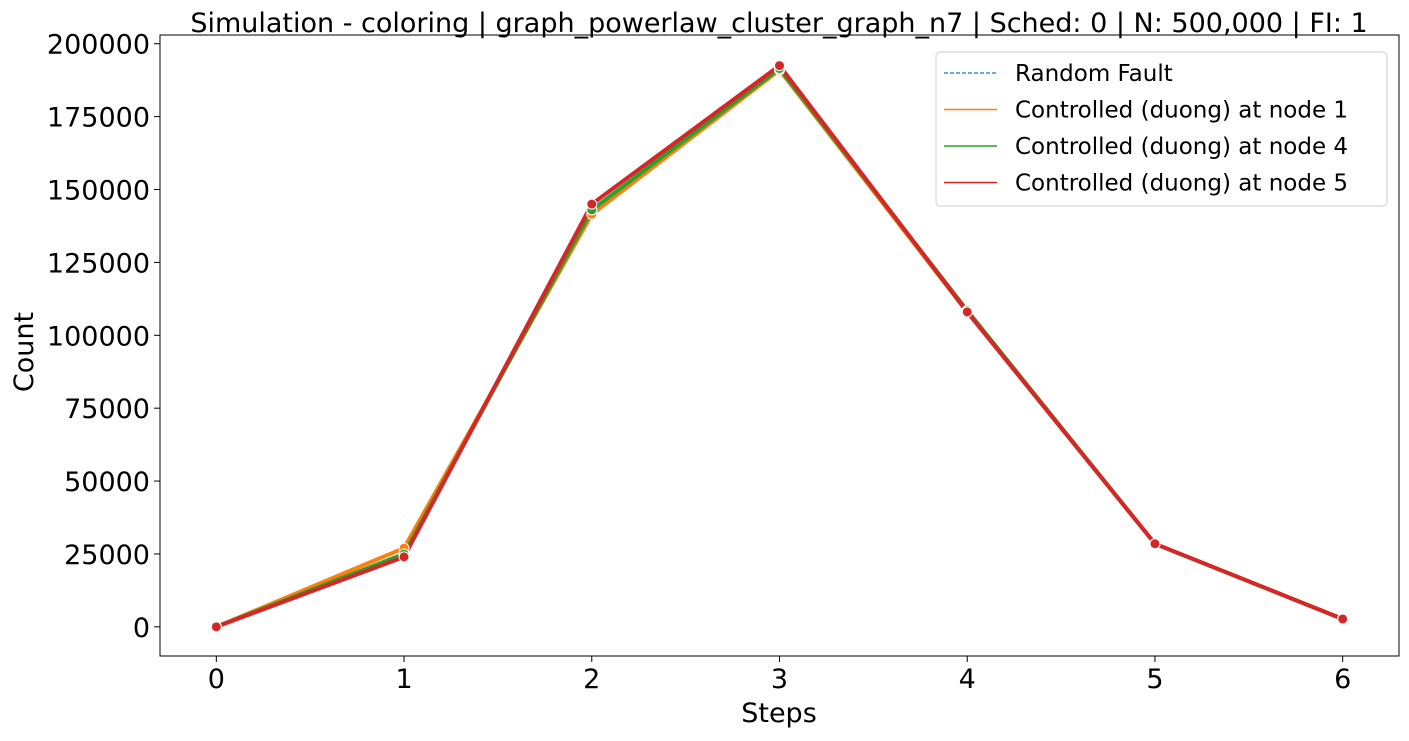  I want to click on y-tick-label: 100000, so click(98, 336).